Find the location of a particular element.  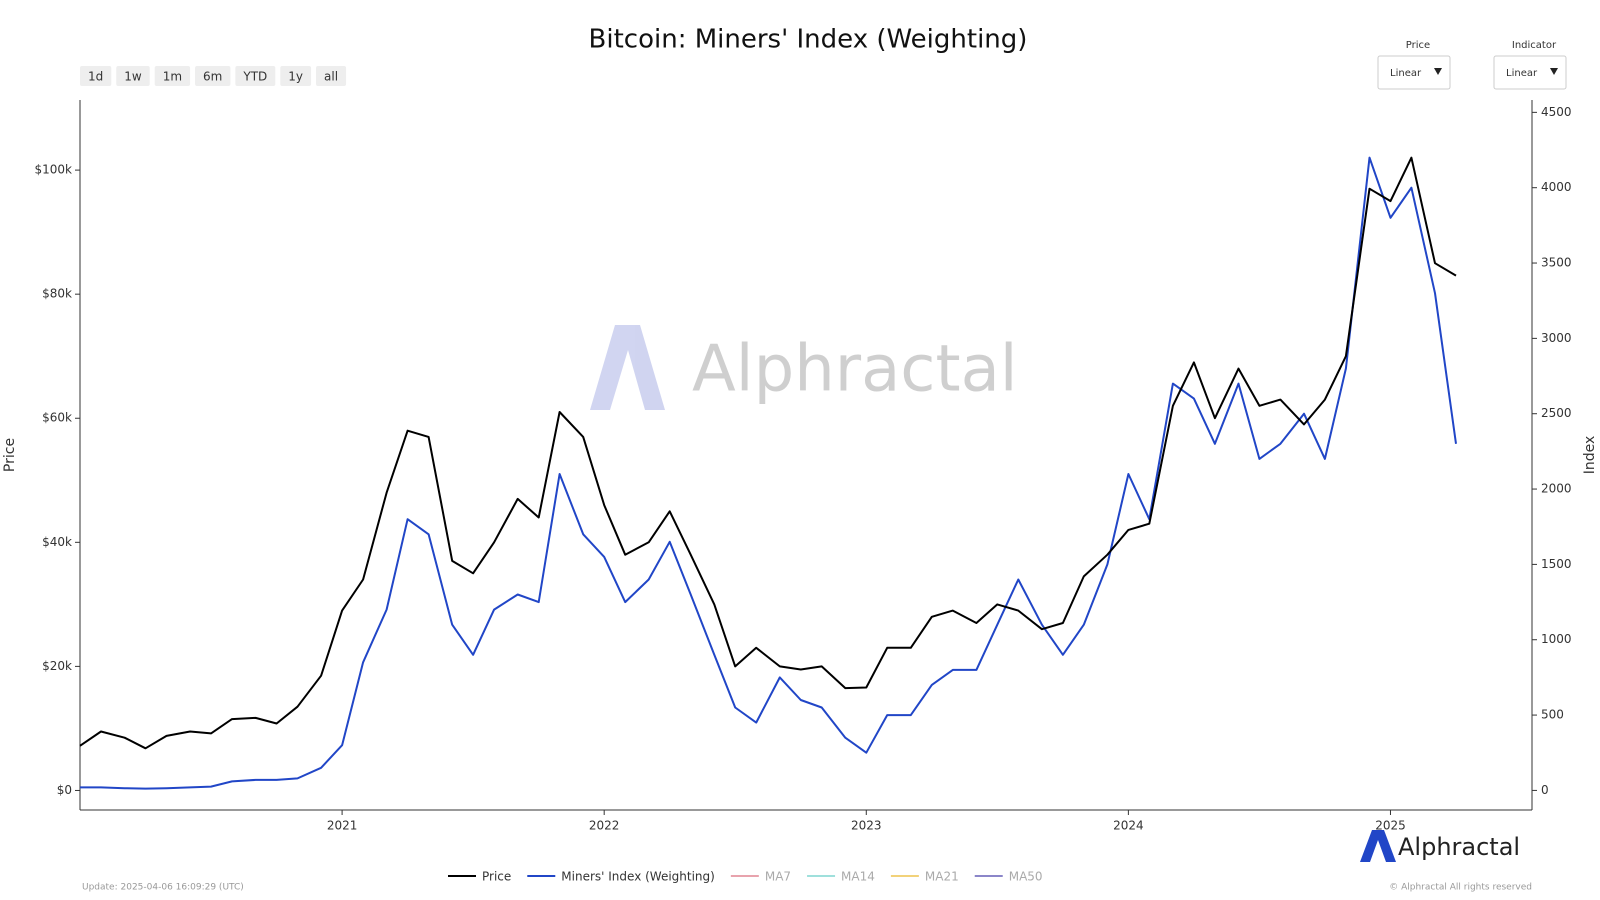

legend-label: MA21 is located at coordinates (942, 877).